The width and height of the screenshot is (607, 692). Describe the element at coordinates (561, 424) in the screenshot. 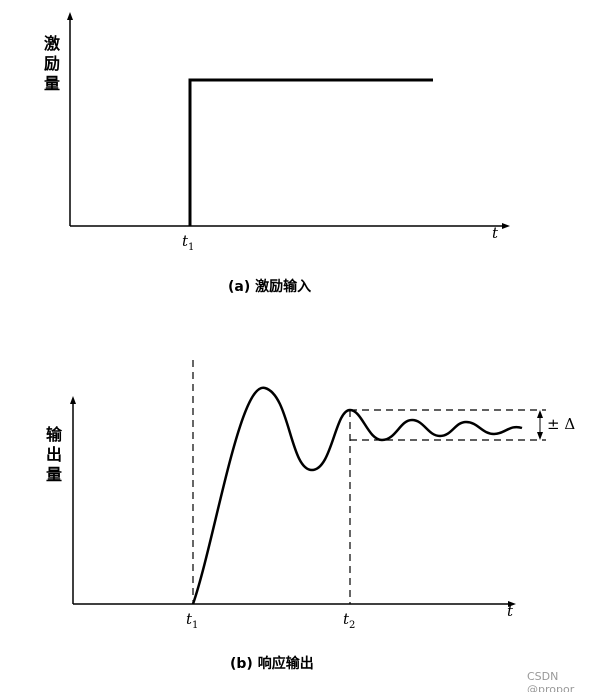

I see `tolerance-label: ± Δ` at that location.